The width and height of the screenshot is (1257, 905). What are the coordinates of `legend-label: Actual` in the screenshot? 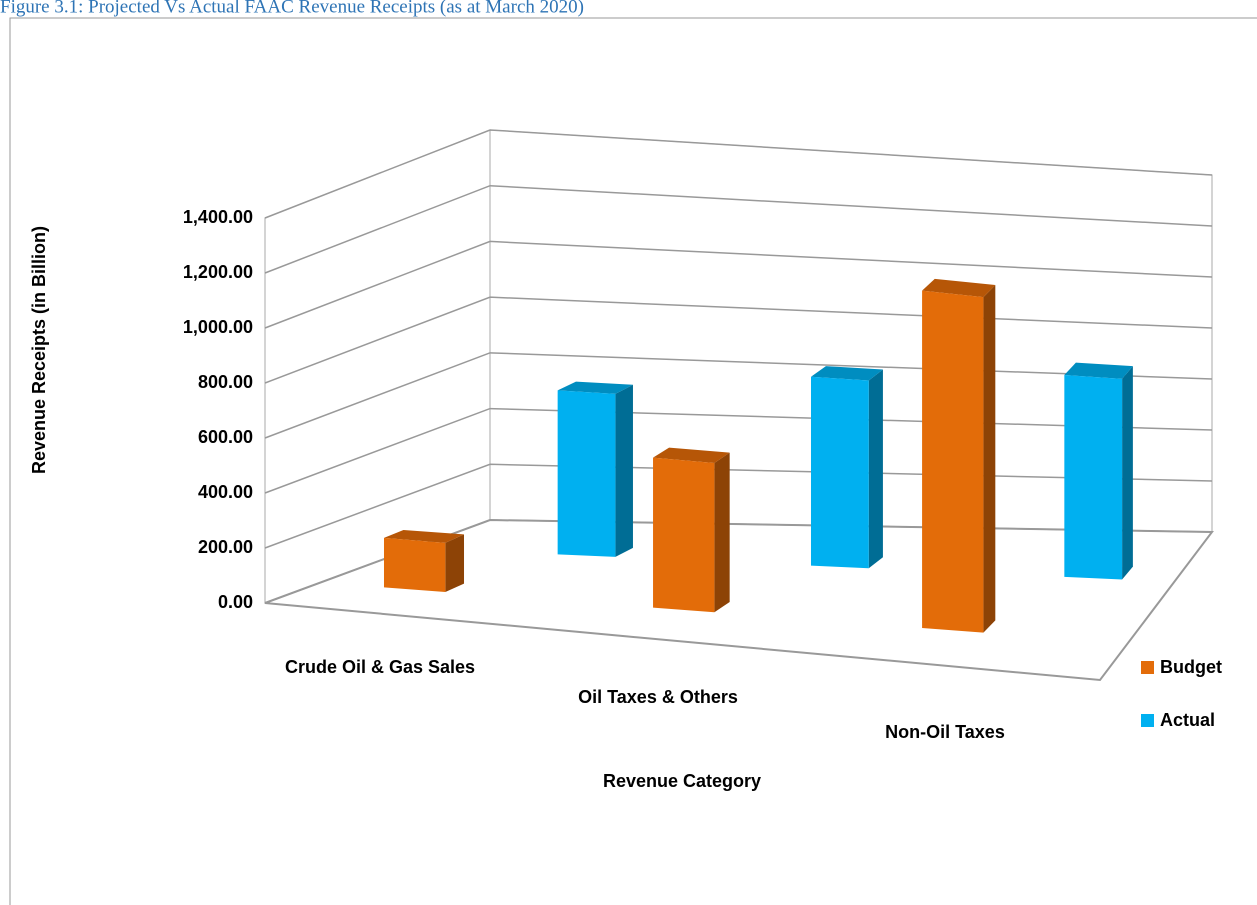 It's located at (1187, 720).